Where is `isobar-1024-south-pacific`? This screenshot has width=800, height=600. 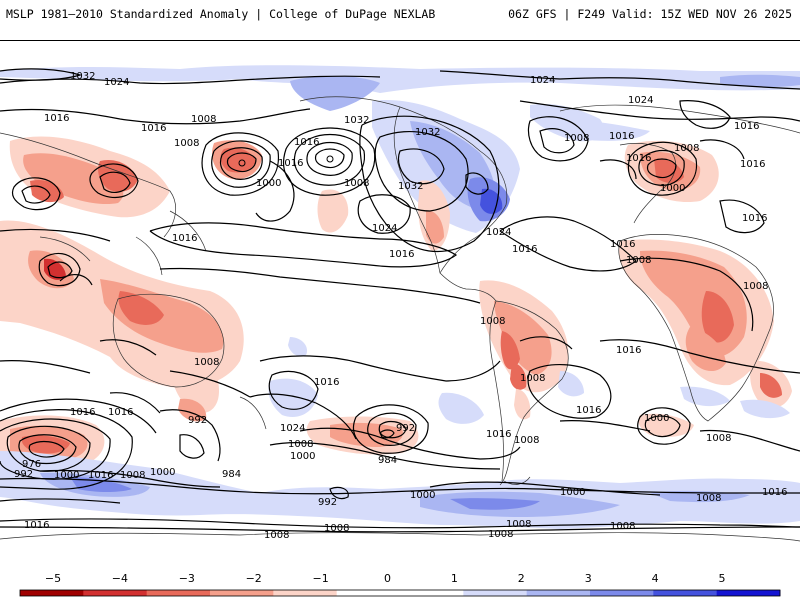
isobar-1024-south-pacific is located at coordinates (293, 390).